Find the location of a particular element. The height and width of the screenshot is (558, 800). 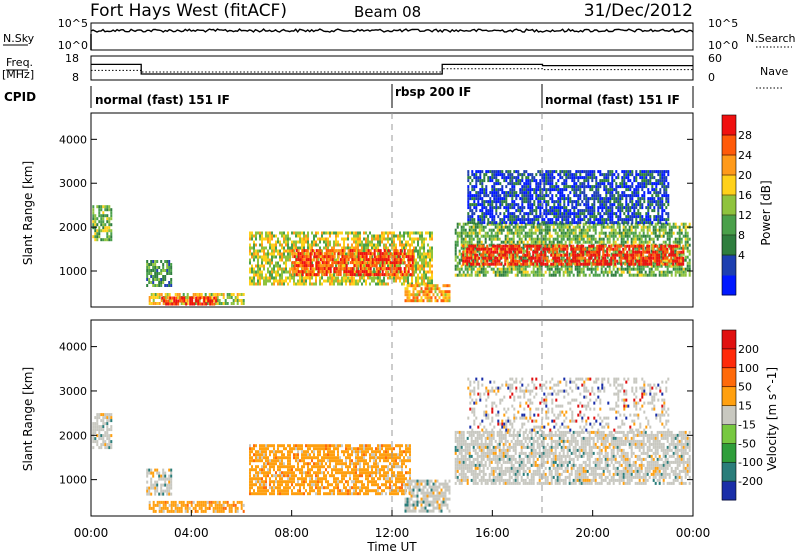

noise-left-tick-bottom: 10^0 is located at coordinates (73, 45).